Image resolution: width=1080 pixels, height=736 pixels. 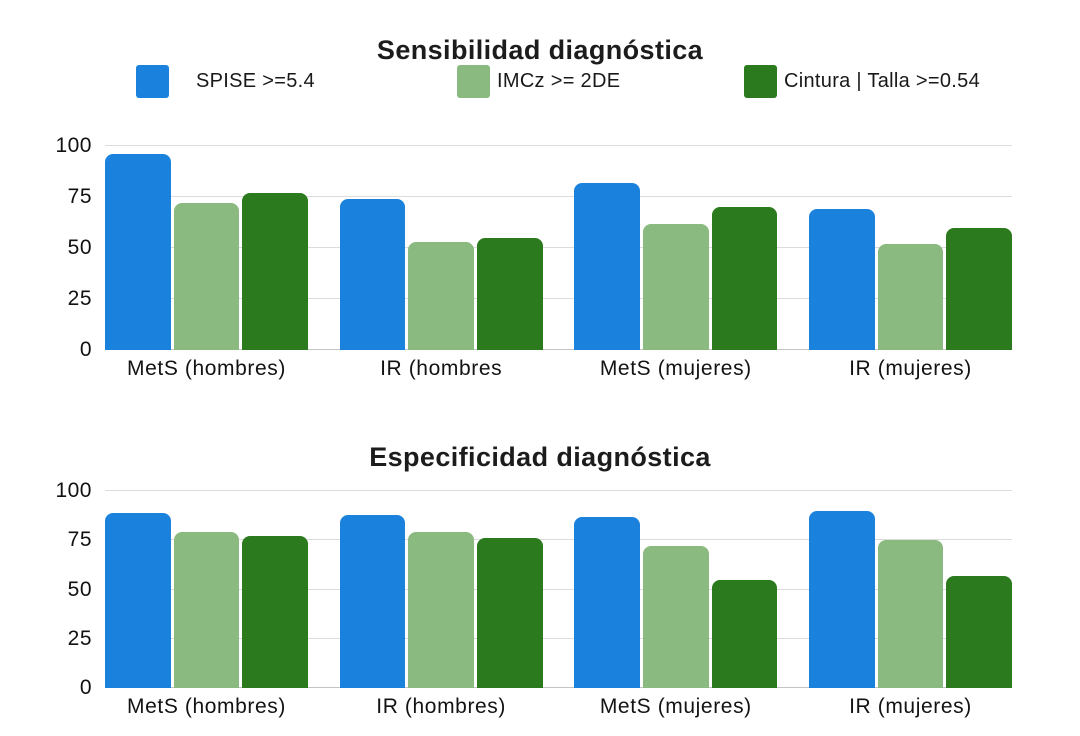 I want to click on cintura-color-swatch-icon, so click(x=760, y=81).